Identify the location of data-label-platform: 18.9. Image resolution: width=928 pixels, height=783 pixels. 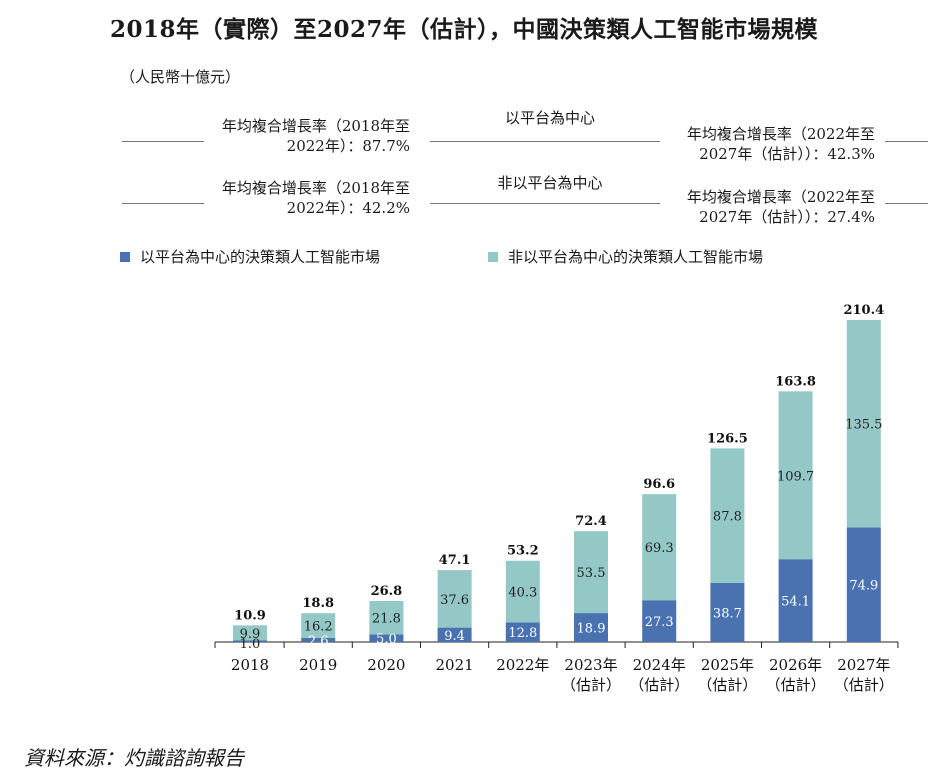
(591, 629).